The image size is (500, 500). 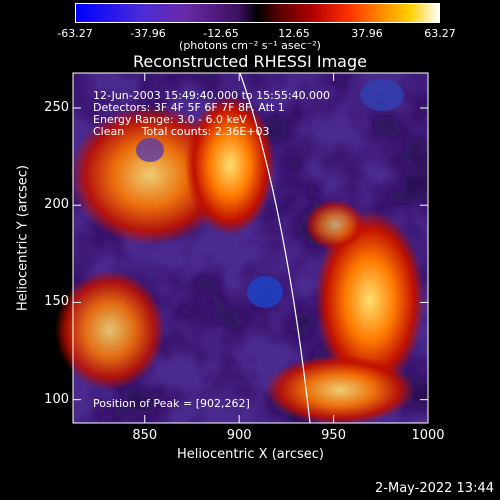 I want to click on x-tick-label: 850, so click(x=145, y=435).